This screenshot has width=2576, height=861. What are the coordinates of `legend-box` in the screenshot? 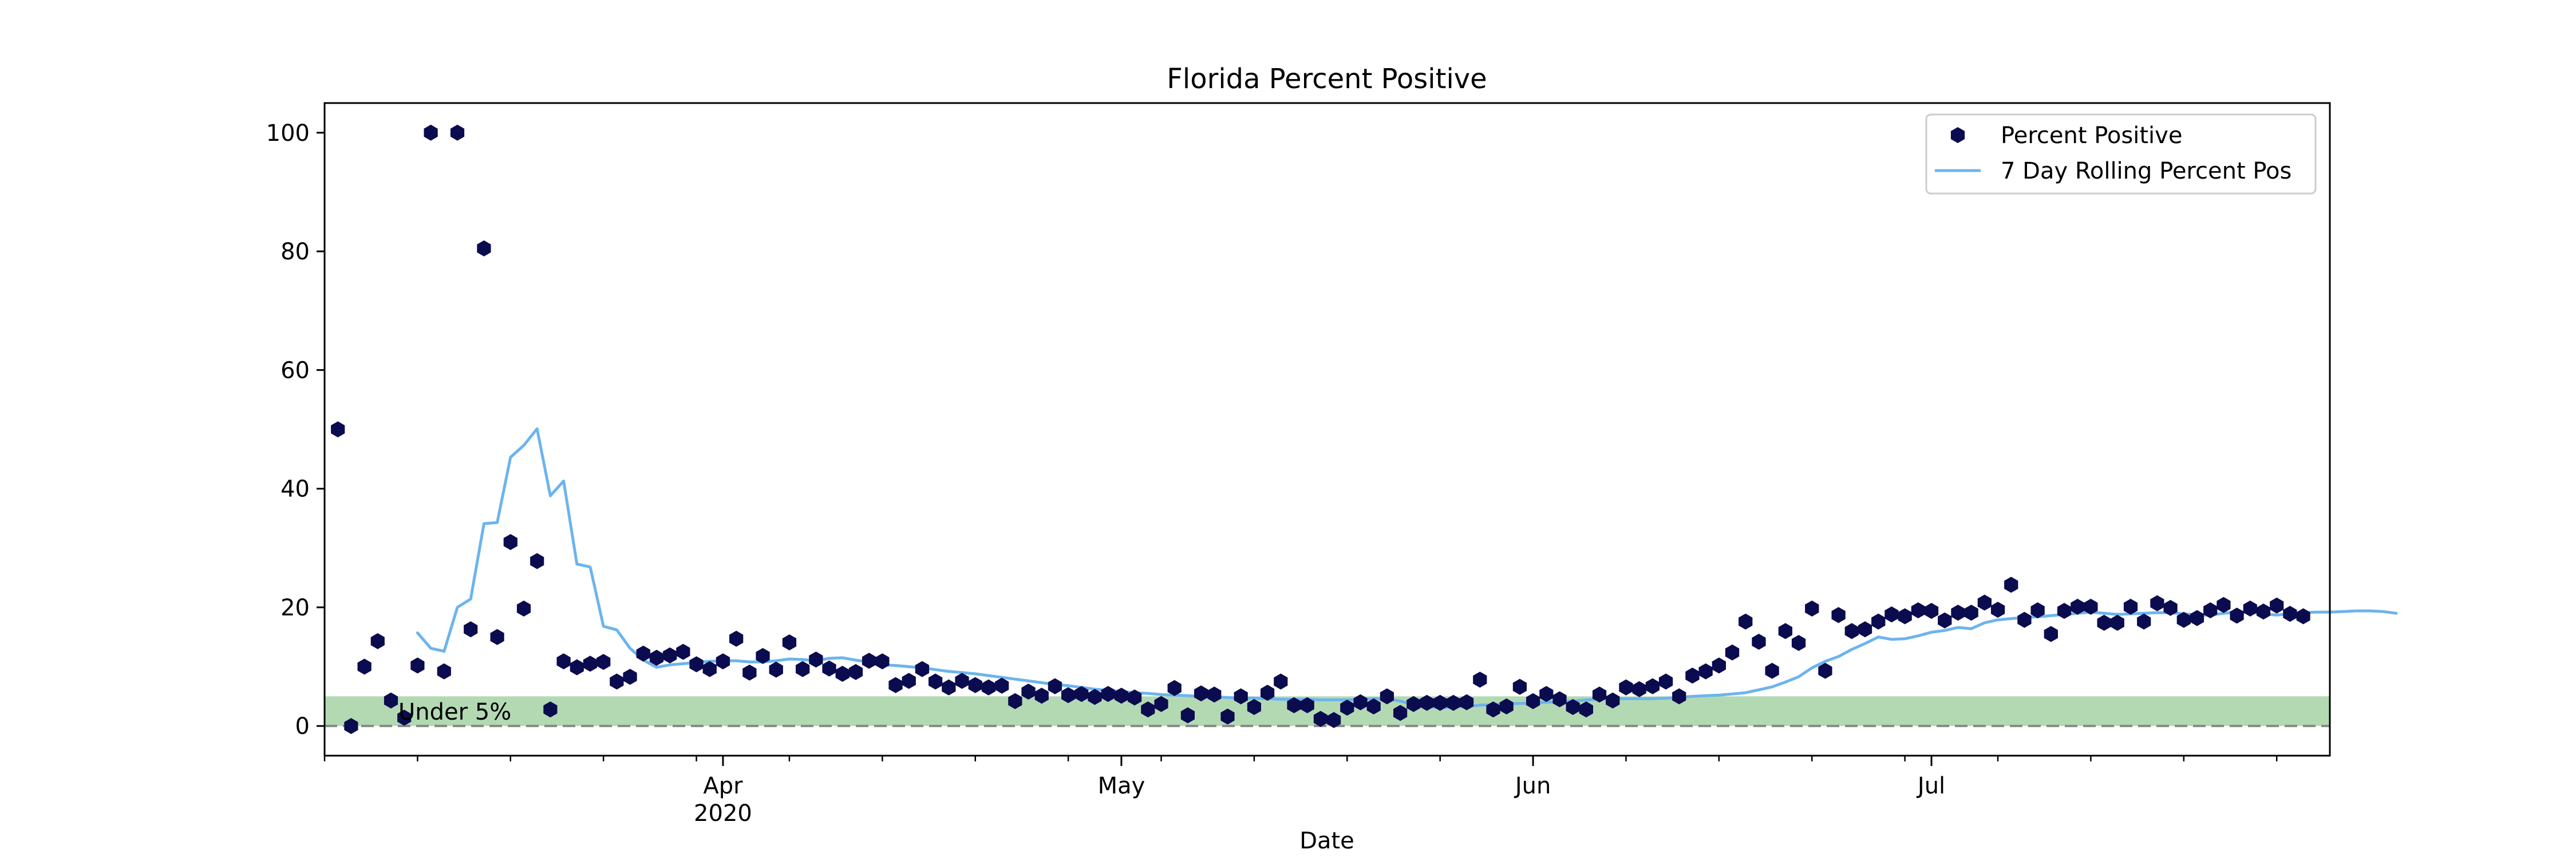 It's located at (2121, 154).